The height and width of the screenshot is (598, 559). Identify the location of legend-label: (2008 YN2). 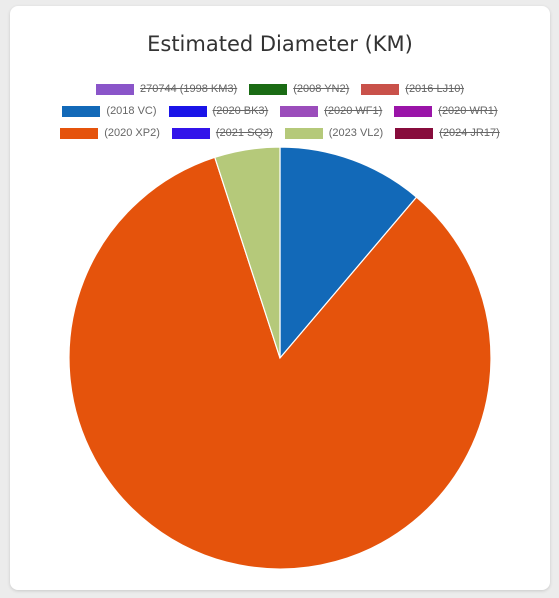
(321, 89).